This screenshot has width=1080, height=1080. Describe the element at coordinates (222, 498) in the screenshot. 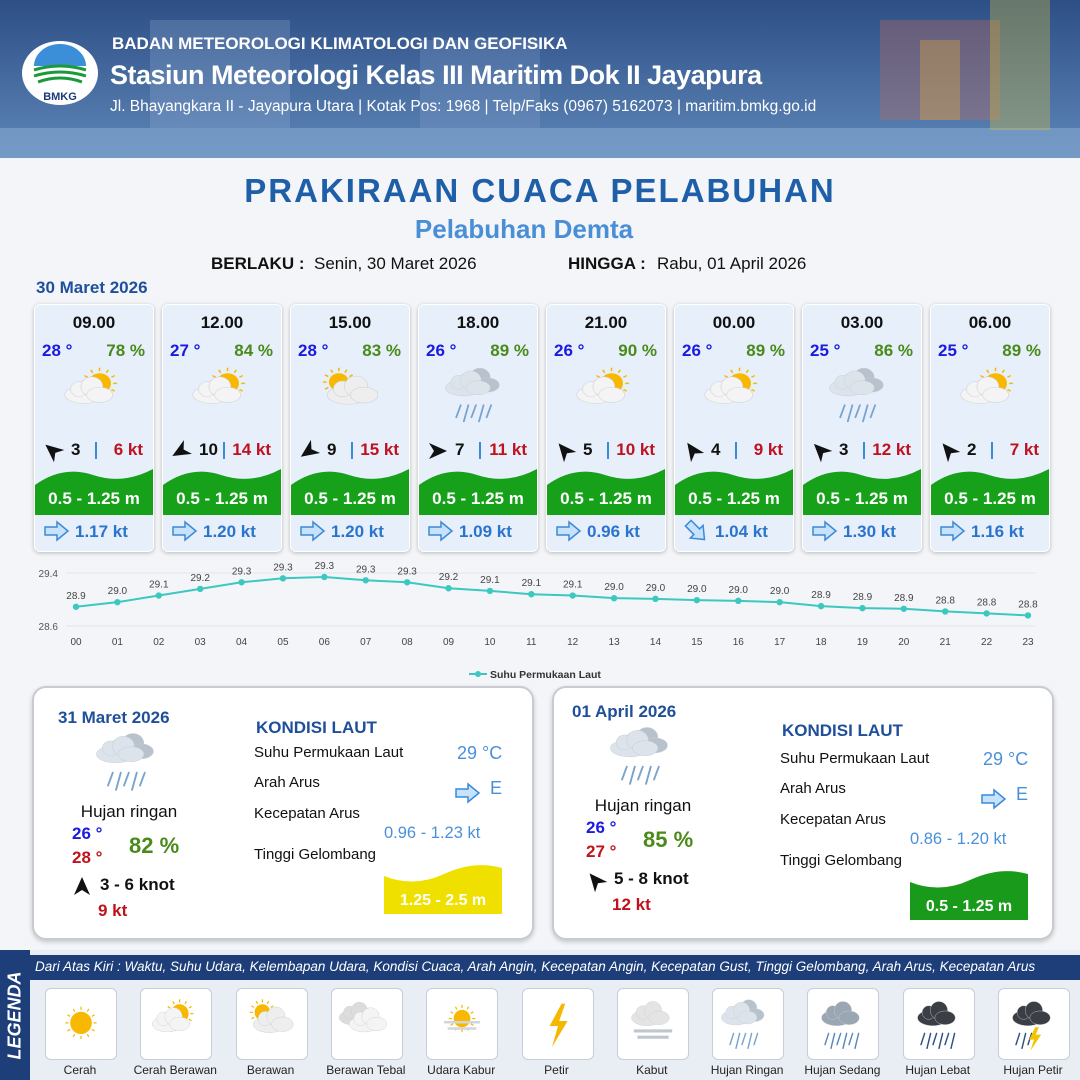

I see `wave-height: 0.5 - 1.25 m` at that location.